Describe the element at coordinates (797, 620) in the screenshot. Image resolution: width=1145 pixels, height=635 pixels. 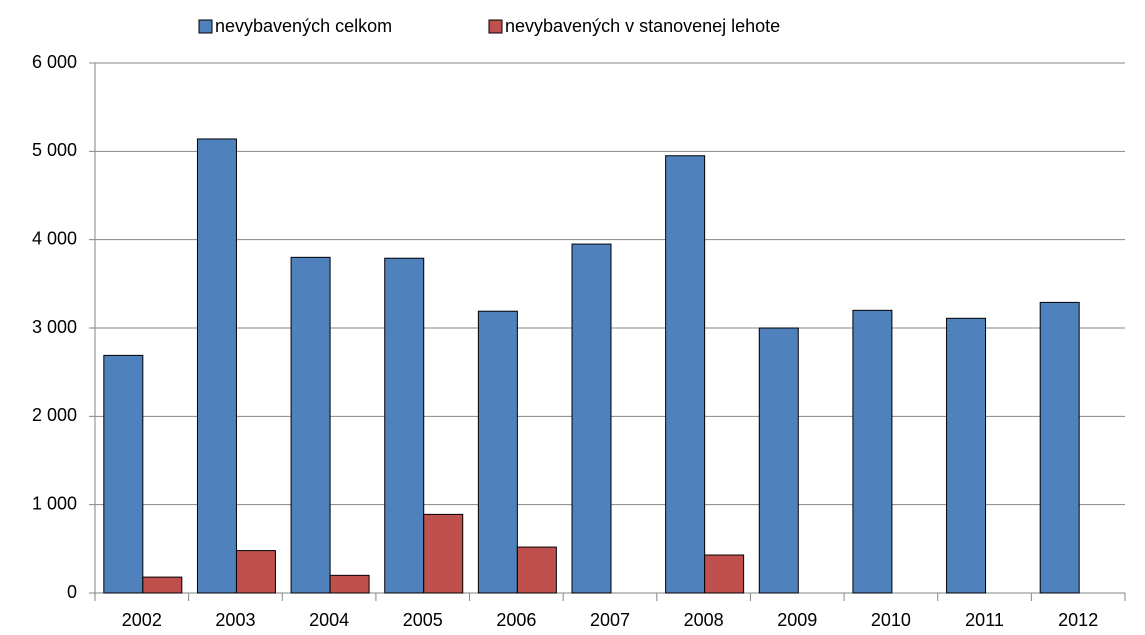
I see `x-tick-label: 2009` at that location.